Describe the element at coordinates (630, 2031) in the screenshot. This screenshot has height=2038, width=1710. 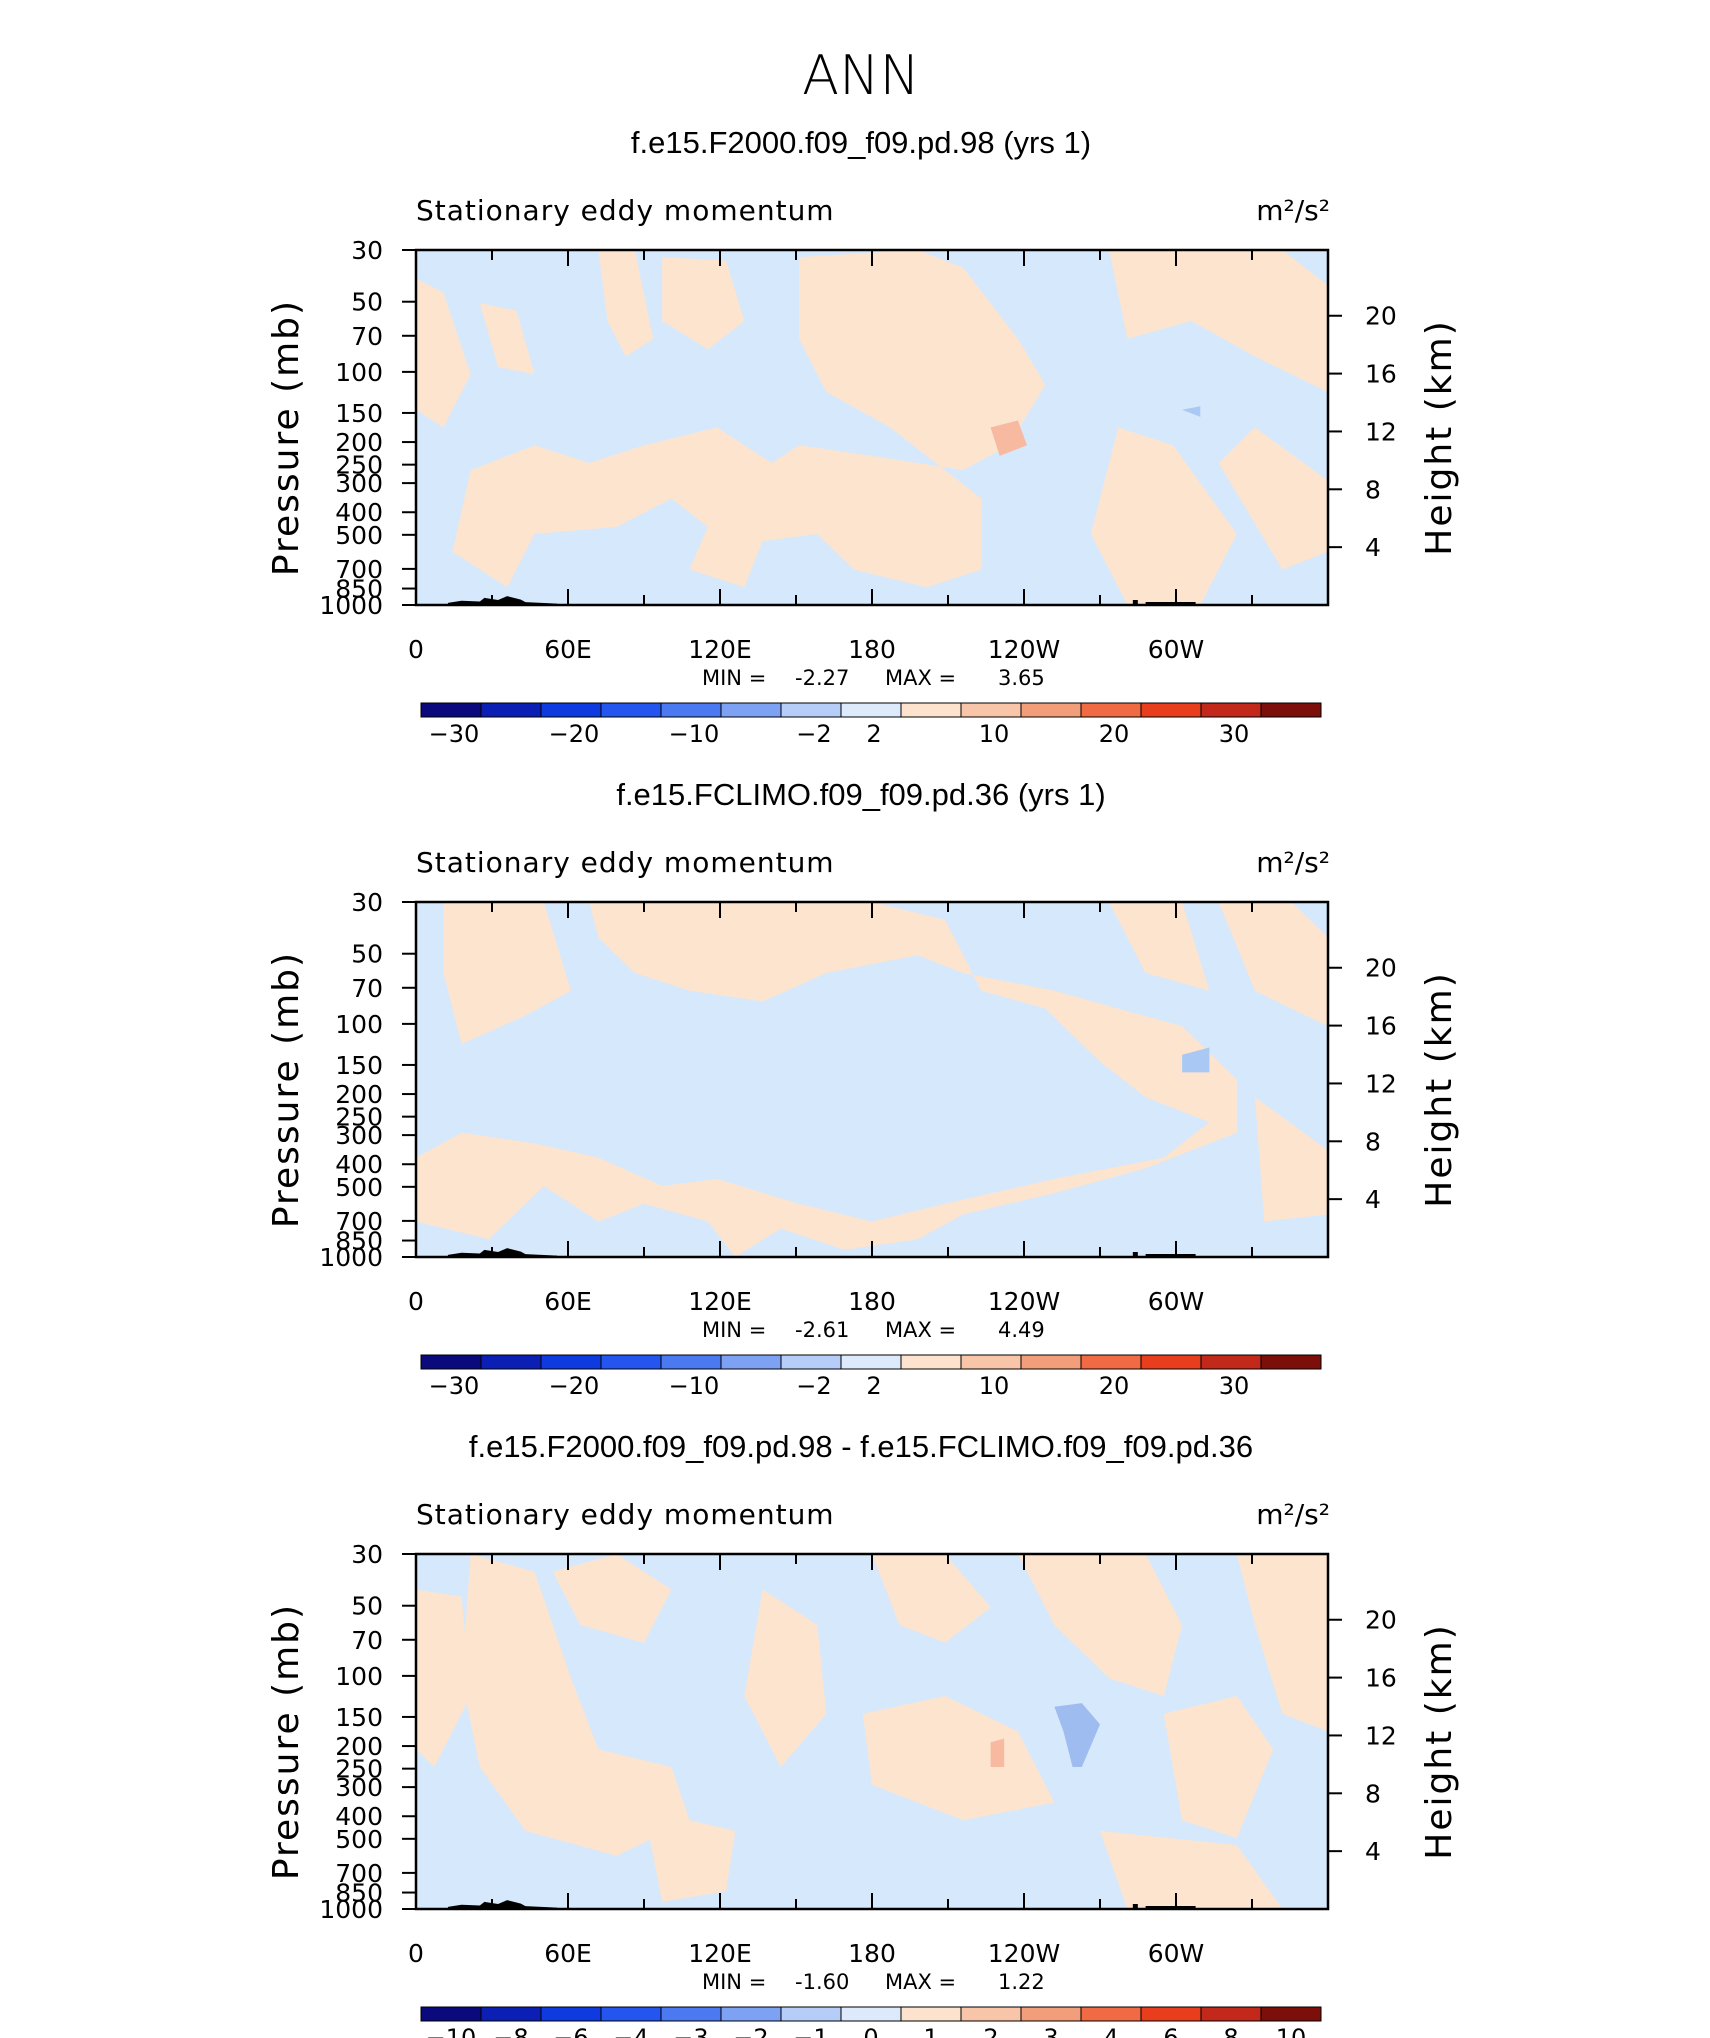
I see `colorbar-label: −4` at that location.